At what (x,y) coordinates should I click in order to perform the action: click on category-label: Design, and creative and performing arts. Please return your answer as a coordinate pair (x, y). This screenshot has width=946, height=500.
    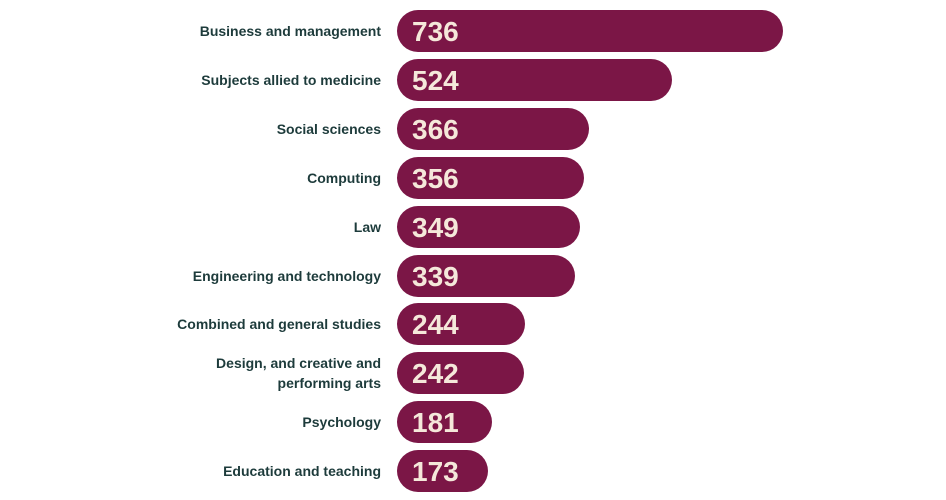
    Looking at the image, I should click on (298, 373).